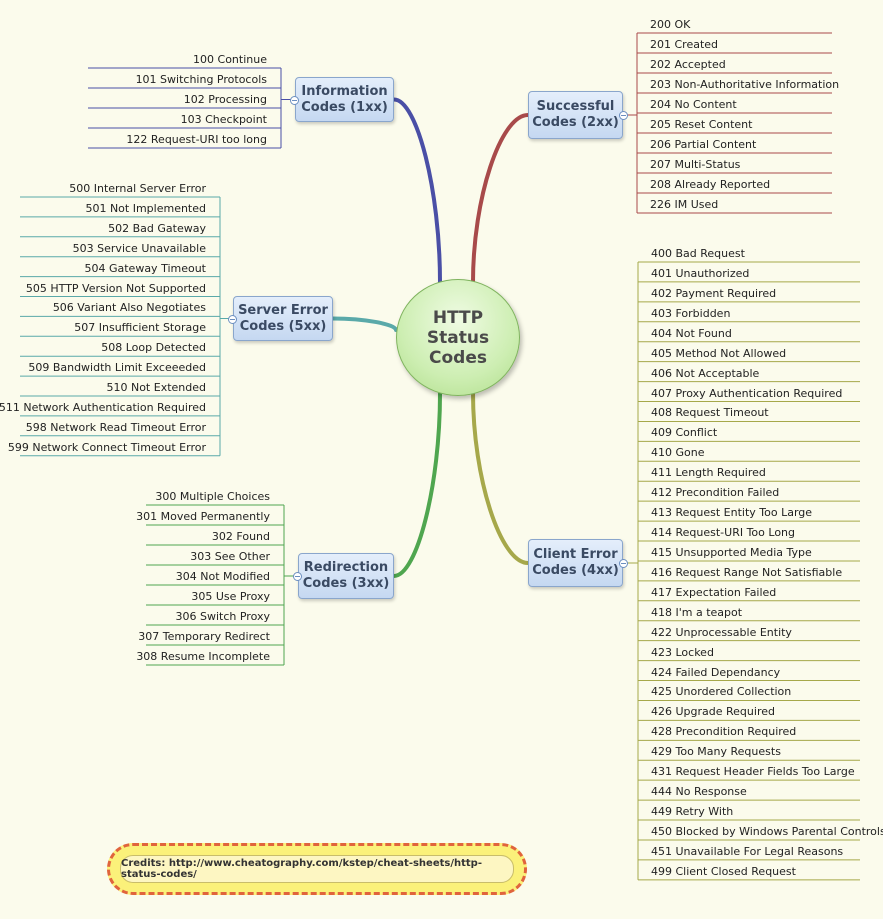 This screenshot has width=883, height=919. I want to click on information-category-line-2: Codes (1xx), so click(344, 107).